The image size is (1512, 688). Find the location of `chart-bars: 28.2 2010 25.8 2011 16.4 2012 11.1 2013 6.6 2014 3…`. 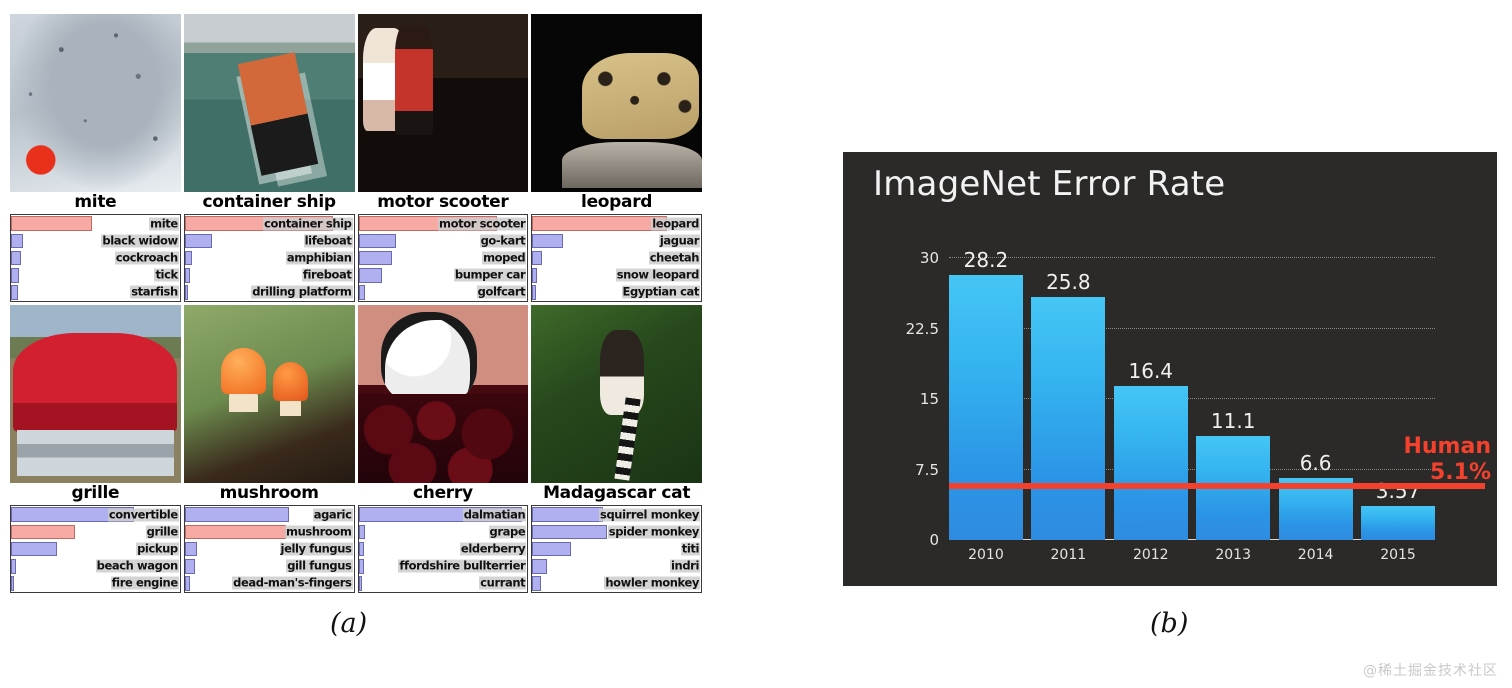

chart-bars: 28.2 2010 25.8 2011 16.4 2012 11.1 2013 6.6 2014 3… is located at coordinates (1192, 405).